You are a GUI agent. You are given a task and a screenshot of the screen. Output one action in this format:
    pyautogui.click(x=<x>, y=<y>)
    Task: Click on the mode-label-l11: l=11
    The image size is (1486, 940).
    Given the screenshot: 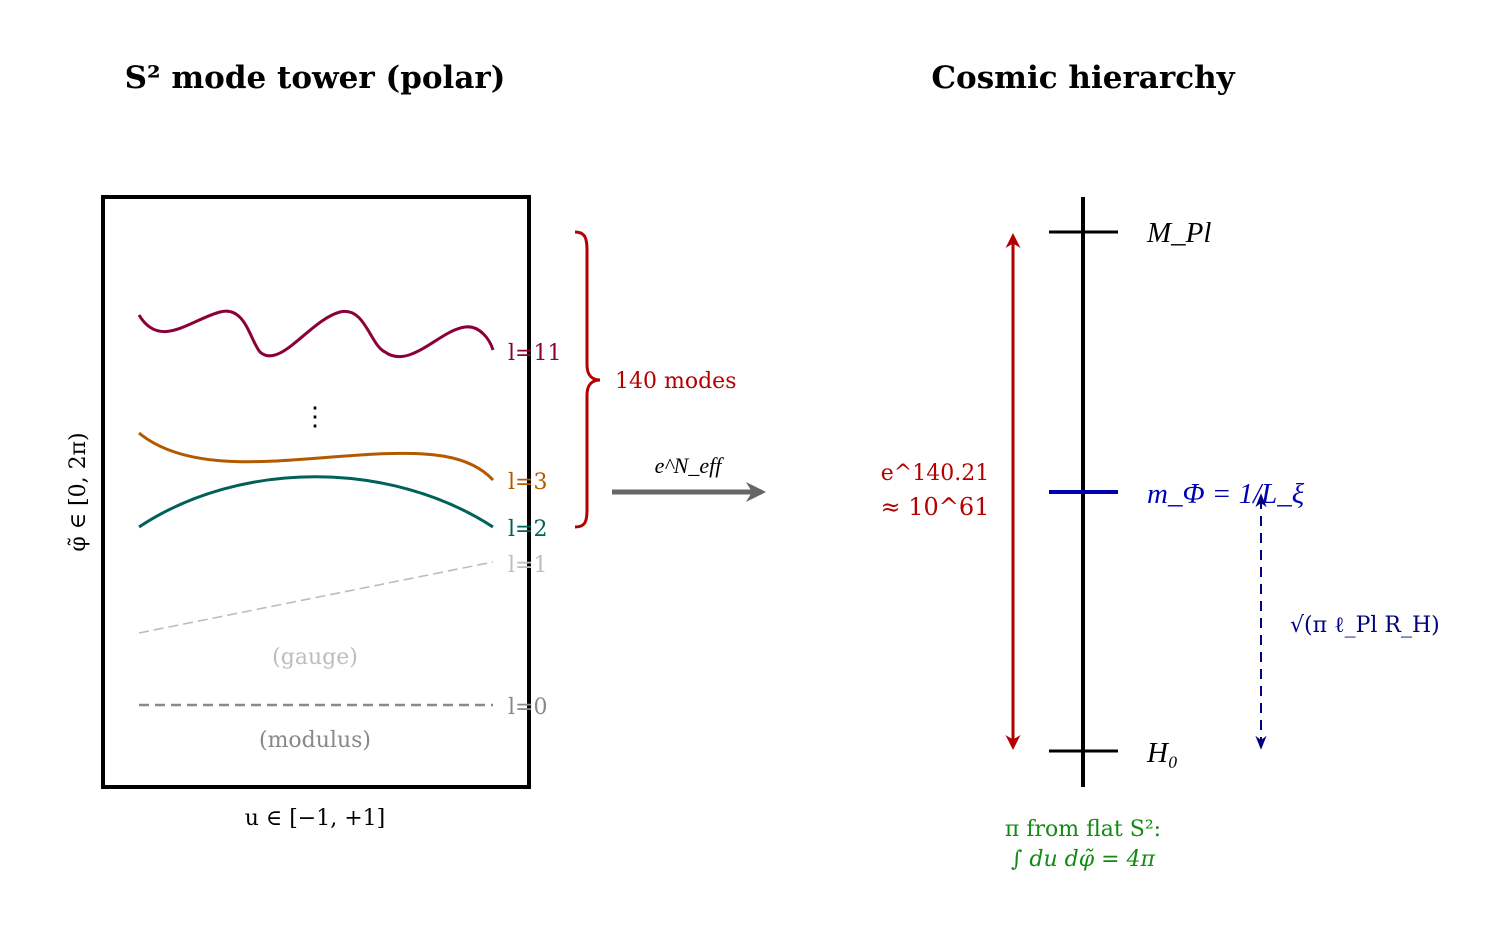 What is the action you would take?
    pyautogui.click(x=534, y=353)
    